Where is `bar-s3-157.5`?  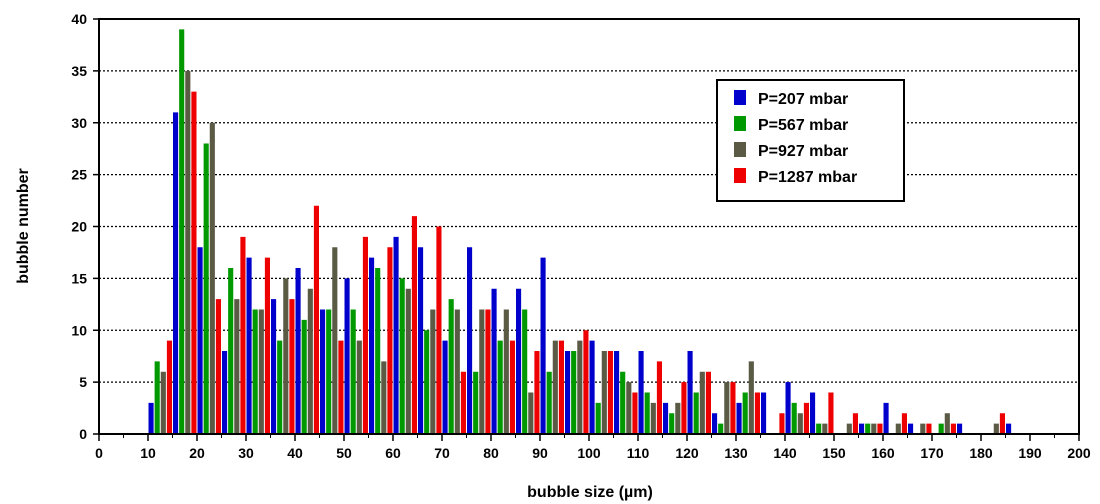 bar-s3-157.5 is located at coordinates (880, 428).